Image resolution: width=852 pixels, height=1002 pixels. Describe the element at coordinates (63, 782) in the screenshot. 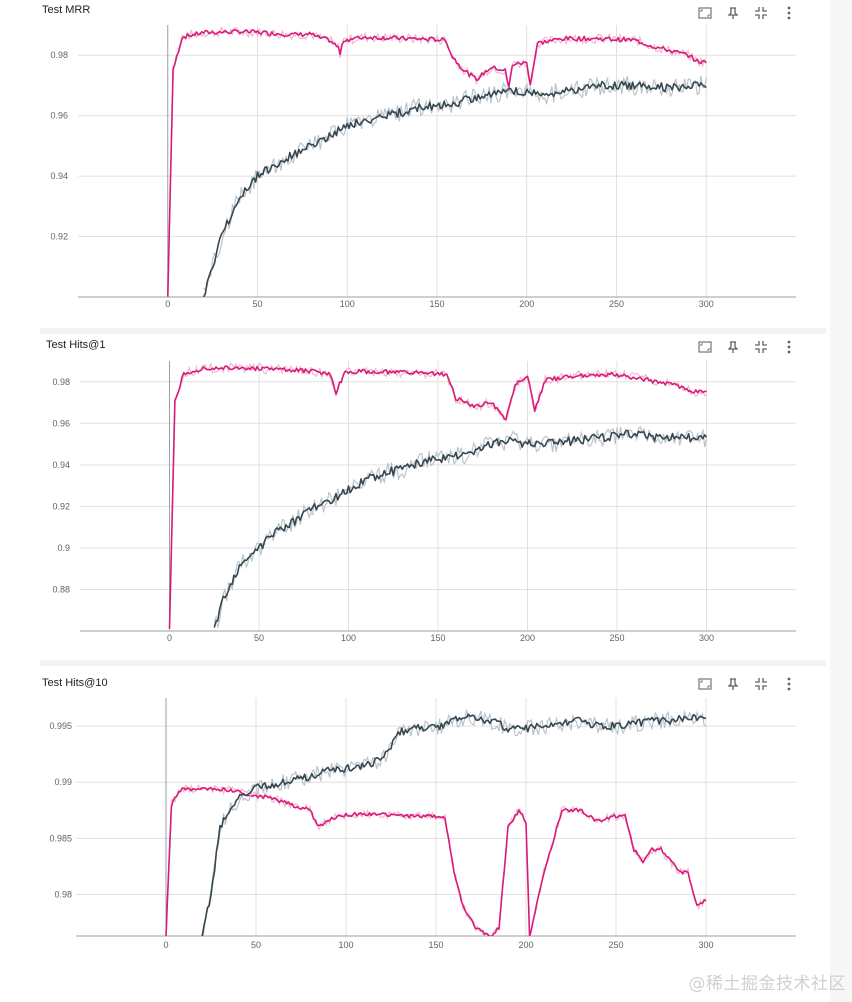

I see `y-tick-label: 0.99` at that location.